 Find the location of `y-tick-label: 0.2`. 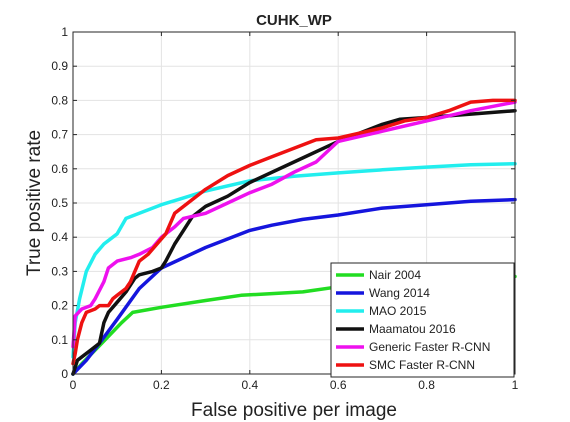

y-tick-label: 0.2 is located at coordinates (59, 306).